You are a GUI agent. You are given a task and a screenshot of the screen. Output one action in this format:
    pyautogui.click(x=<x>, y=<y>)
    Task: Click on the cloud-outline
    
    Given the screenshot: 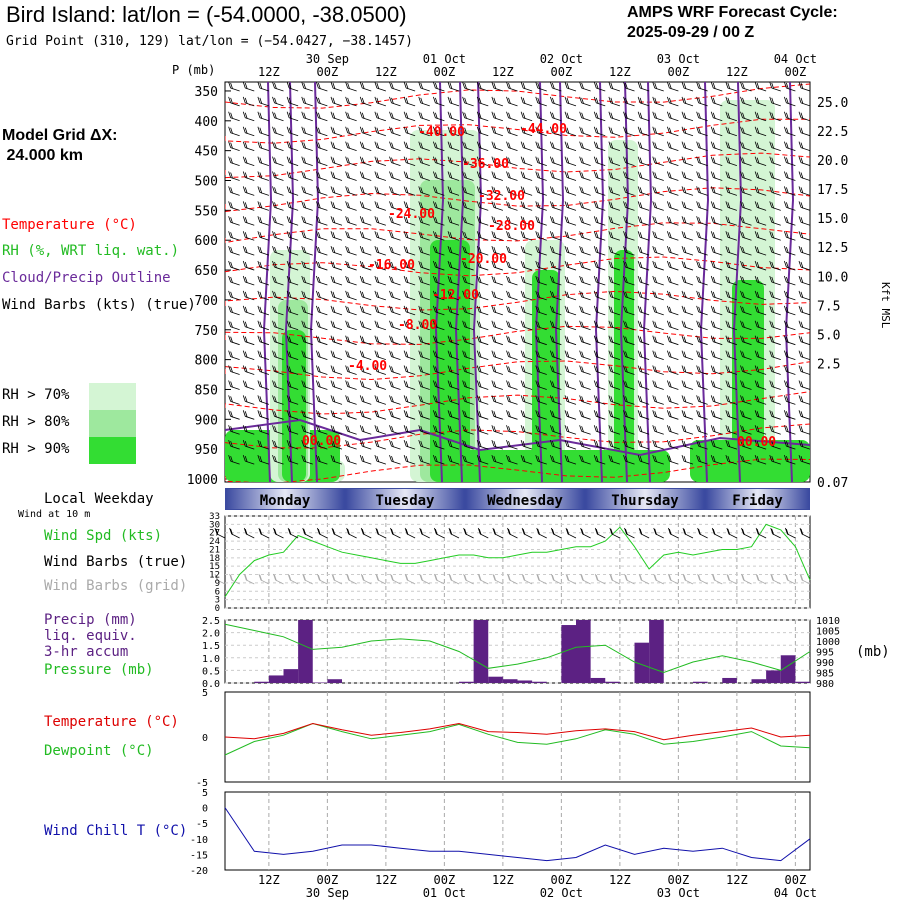 What is the action you would take?
    pyautogui.click(x=599, y=282)
    